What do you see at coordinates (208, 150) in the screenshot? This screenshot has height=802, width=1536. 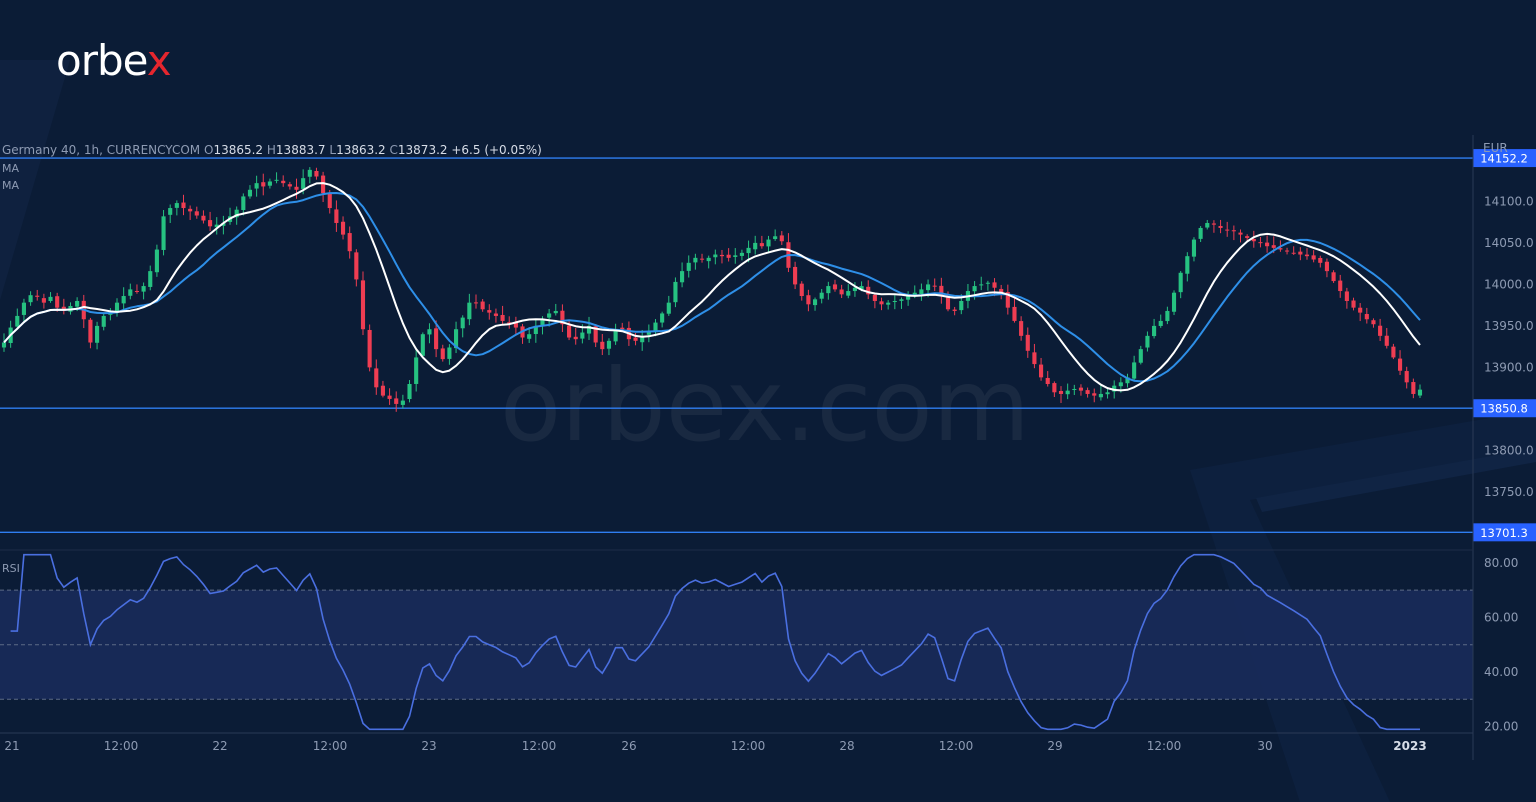 I see `open-label: O` at bounding box center [208, 150].